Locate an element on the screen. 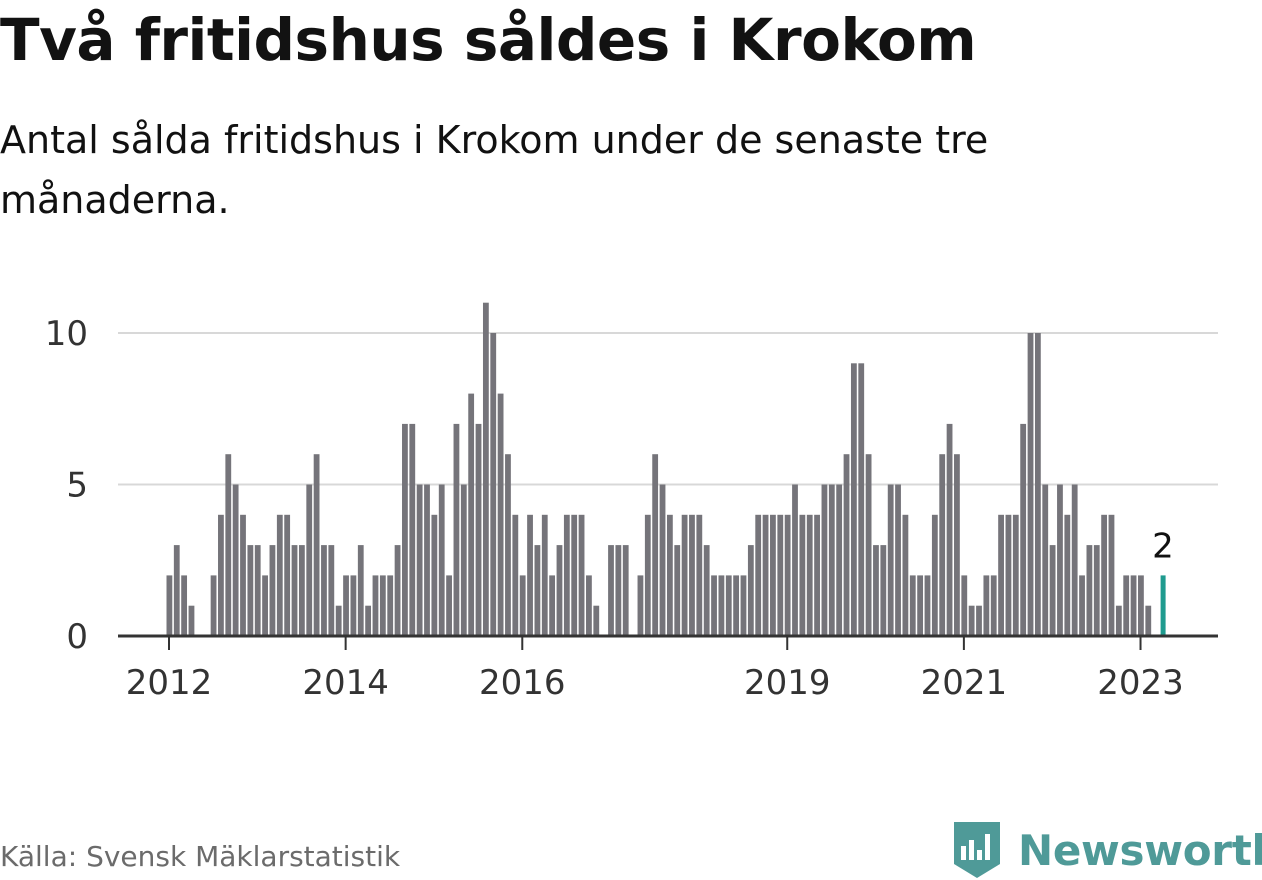 This screenshot has height=880, width=1262. axis-ticks is located at coordinates (655, 643).